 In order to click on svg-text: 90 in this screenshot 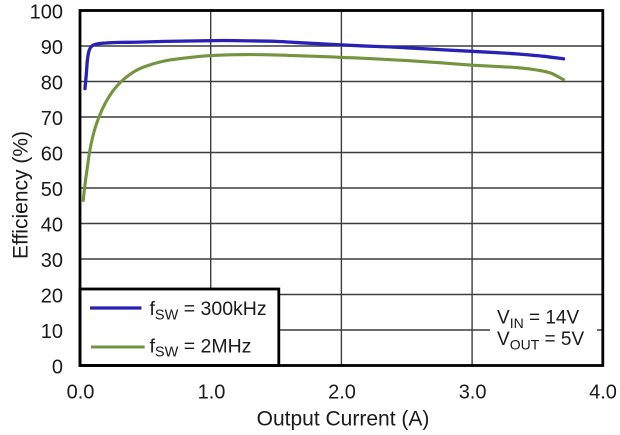, I will do `click(52, 48)`.